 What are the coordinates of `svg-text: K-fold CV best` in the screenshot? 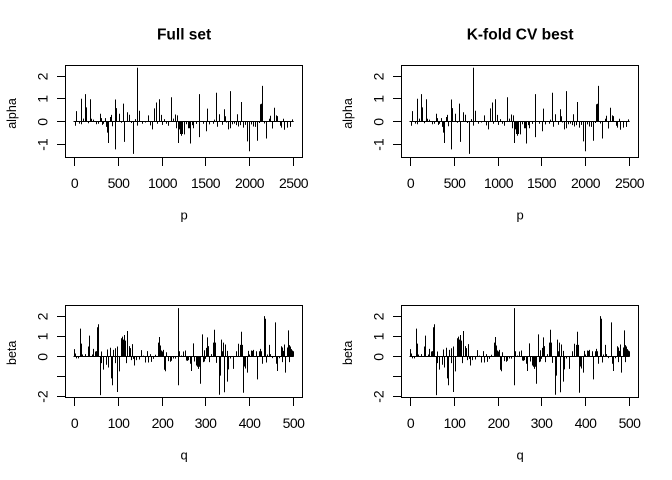 It's located at (520, 35).